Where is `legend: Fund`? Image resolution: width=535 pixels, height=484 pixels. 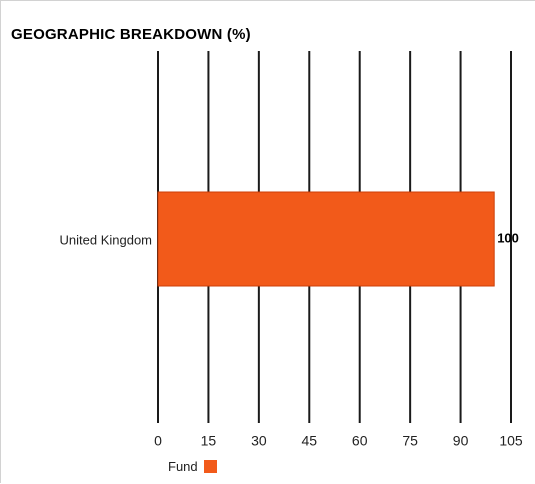 legend: Fund is located at coordinates (192, 466).